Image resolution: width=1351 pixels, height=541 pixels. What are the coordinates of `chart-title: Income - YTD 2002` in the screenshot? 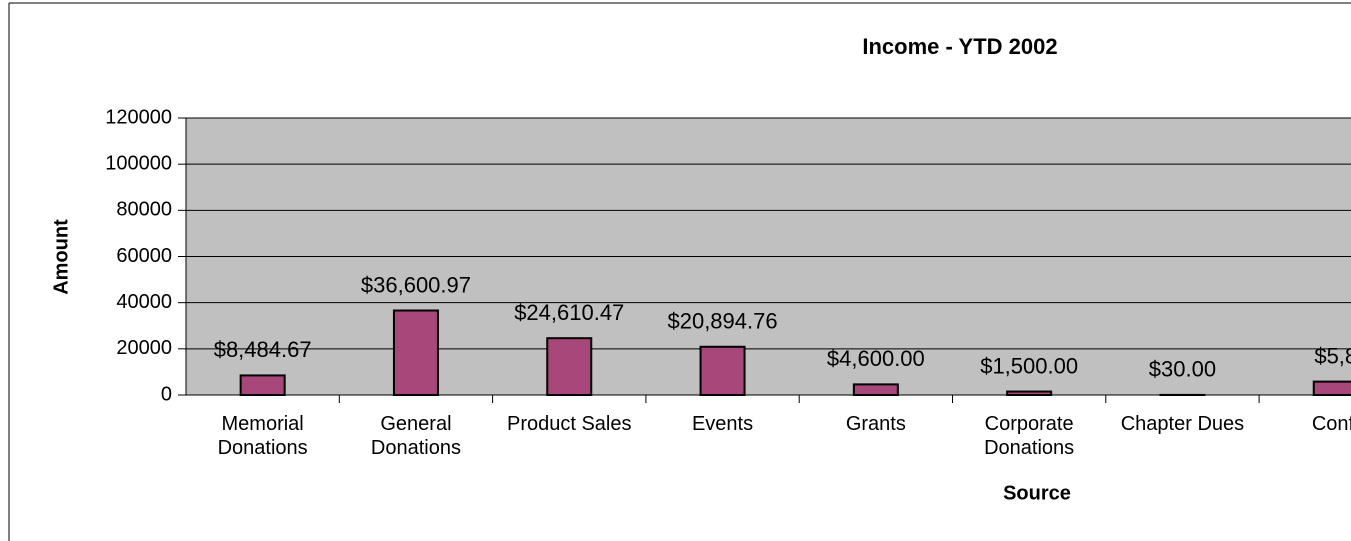 It's located at (959, 46).